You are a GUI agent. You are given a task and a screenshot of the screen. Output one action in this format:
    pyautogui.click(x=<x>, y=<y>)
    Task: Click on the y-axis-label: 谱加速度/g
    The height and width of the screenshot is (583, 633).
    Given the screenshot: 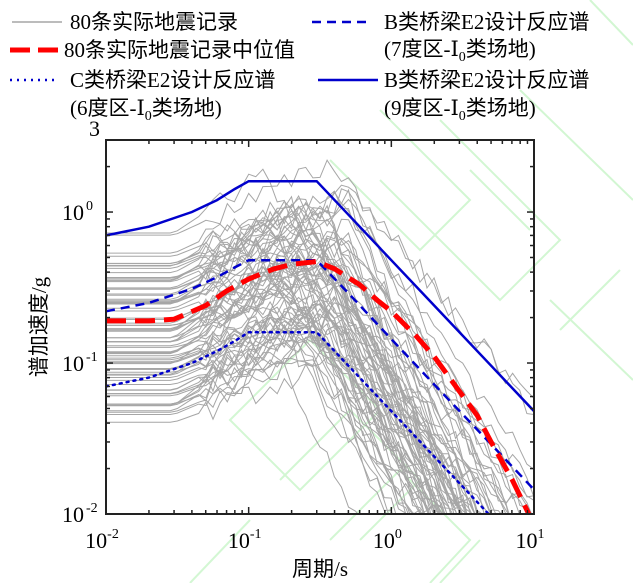 What is the action you would take?
    pyautogui.click(x=39, y=326)
    